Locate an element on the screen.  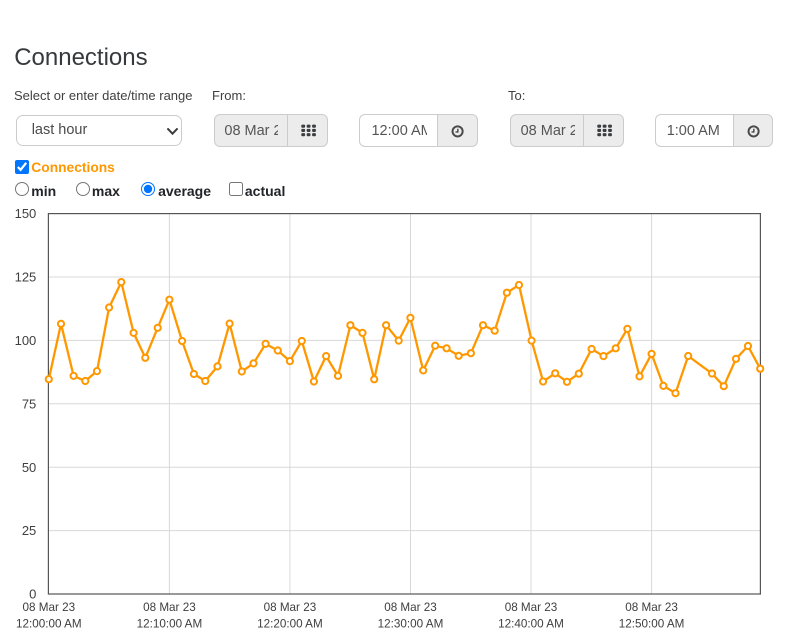
svg-text: 12:40:00 AM is located at coordinates (531, 624).